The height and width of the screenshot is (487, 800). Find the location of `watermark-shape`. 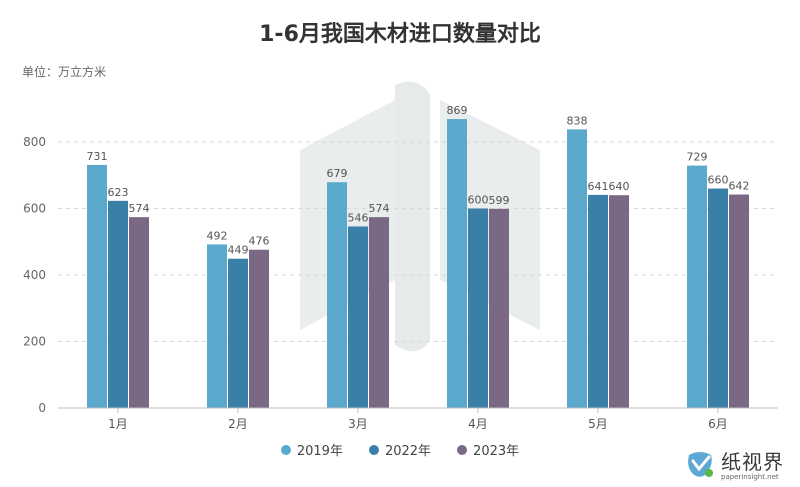

watermark-shape is located at coordinates (412, 216).